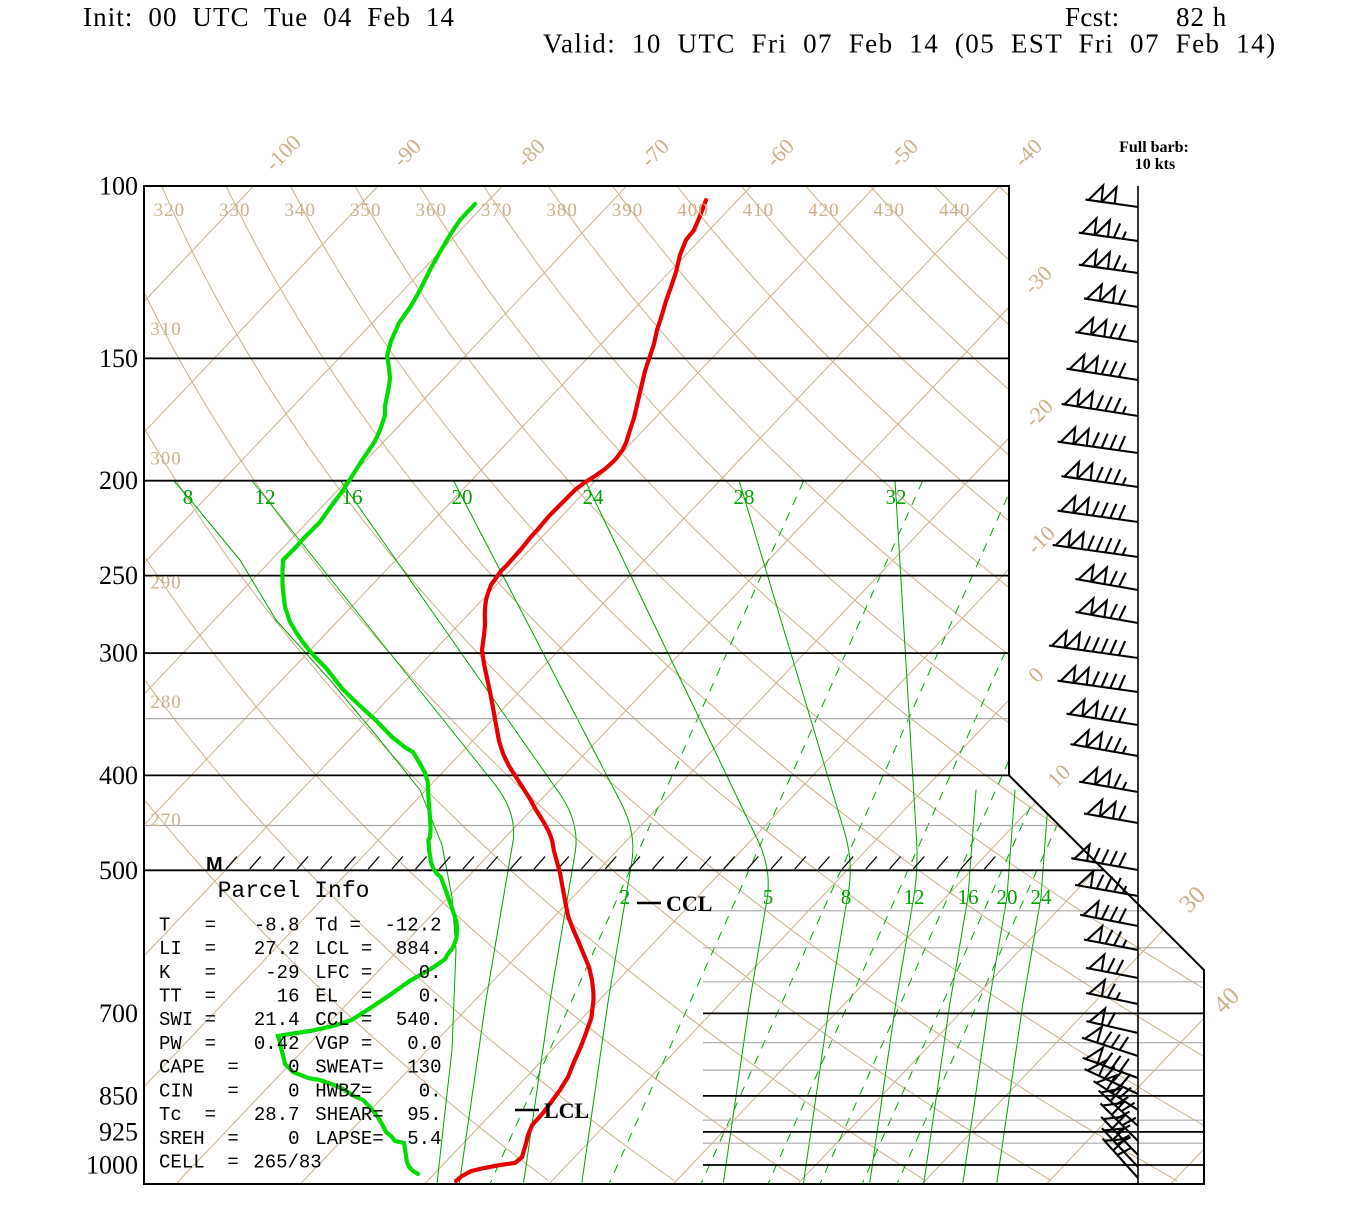  Describe the element at coordinates (166, 329) in the screenshot. I see `svg-text: 310` at that location.